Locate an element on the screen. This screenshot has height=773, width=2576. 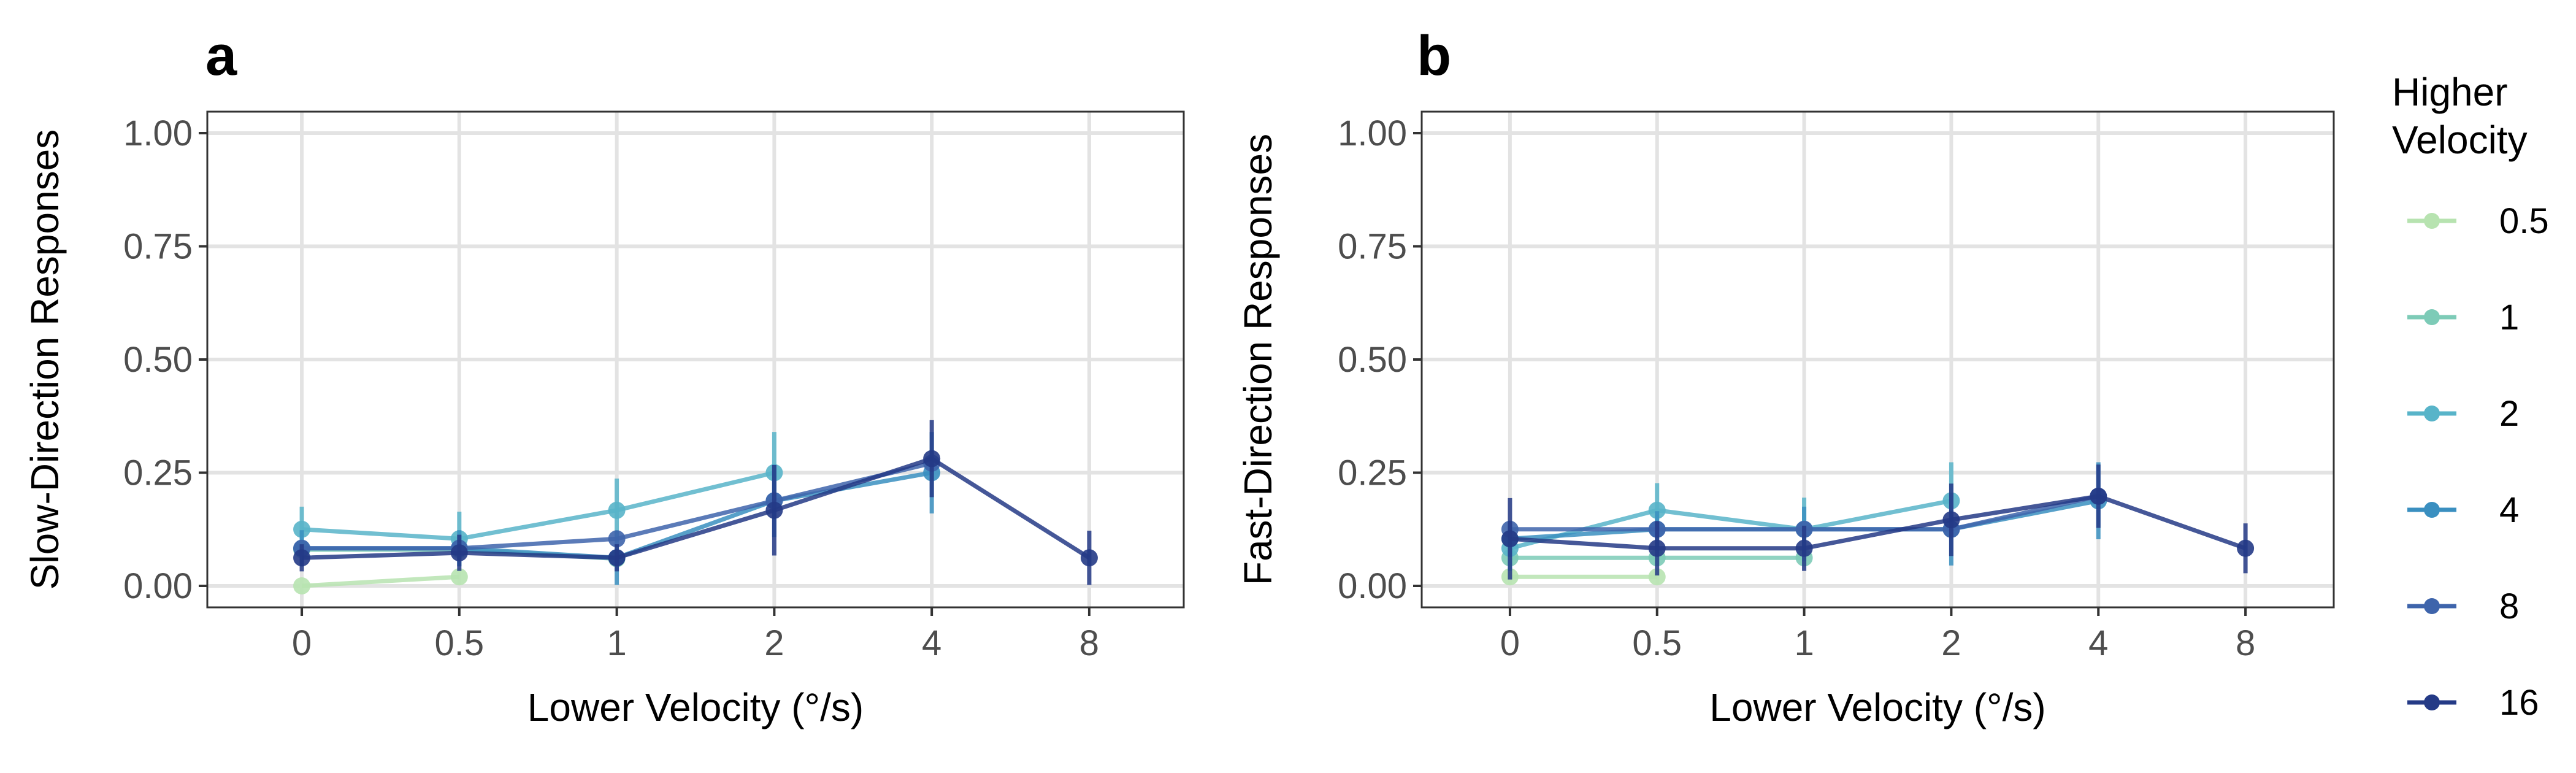
y-axis-title: Slow-Direction Responses is located at coordinates (45, 360).